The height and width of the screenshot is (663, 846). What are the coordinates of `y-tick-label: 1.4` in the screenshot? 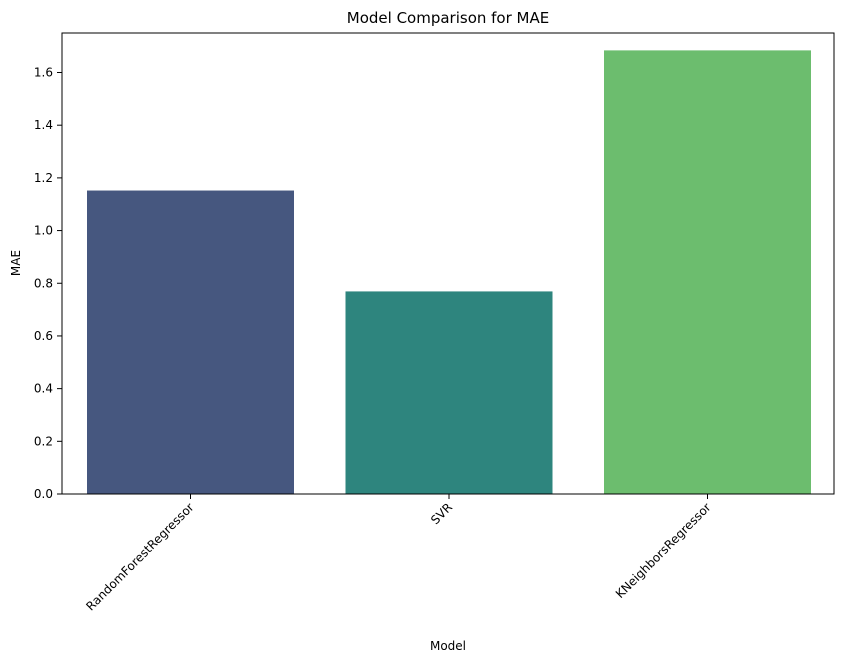 It's located at (43, 125).